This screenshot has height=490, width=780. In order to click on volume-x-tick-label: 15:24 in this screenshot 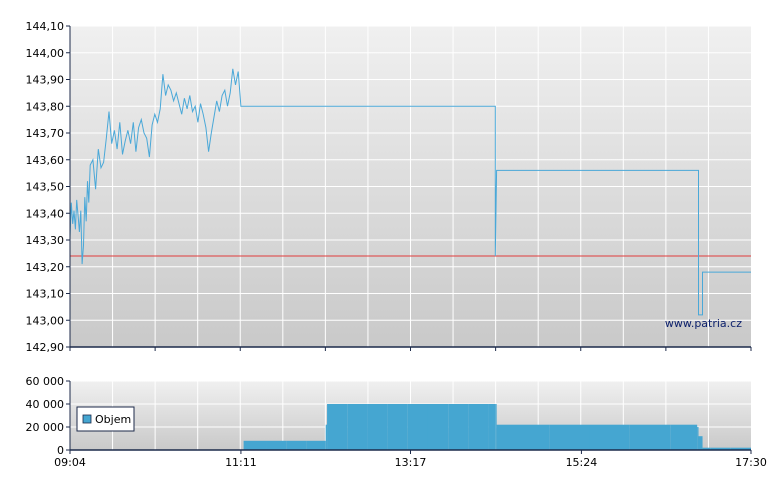, I will do `click(582, 462)`.